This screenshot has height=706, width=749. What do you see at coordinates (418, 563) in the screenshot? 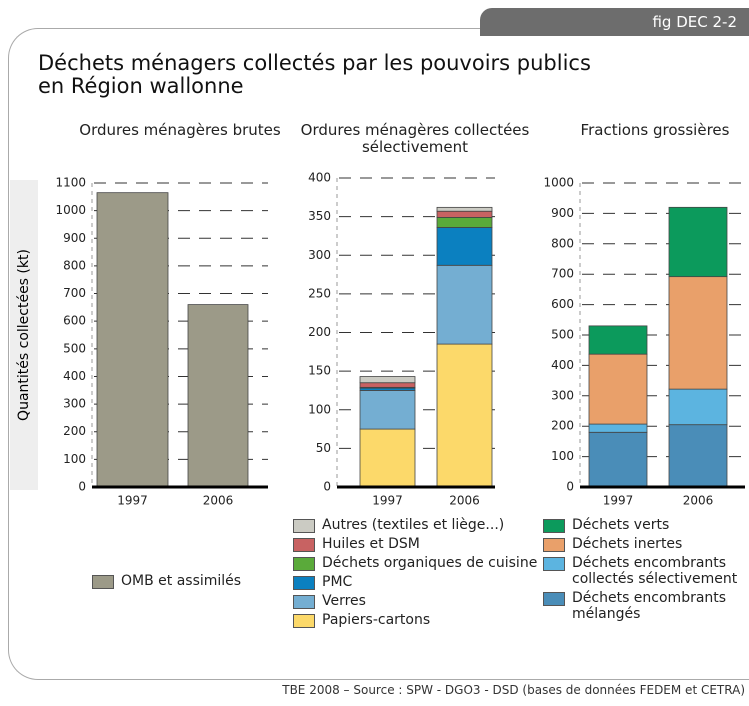
I see `legend-item: Déchets organiques de cuisine` at bounding box center [418, 563].